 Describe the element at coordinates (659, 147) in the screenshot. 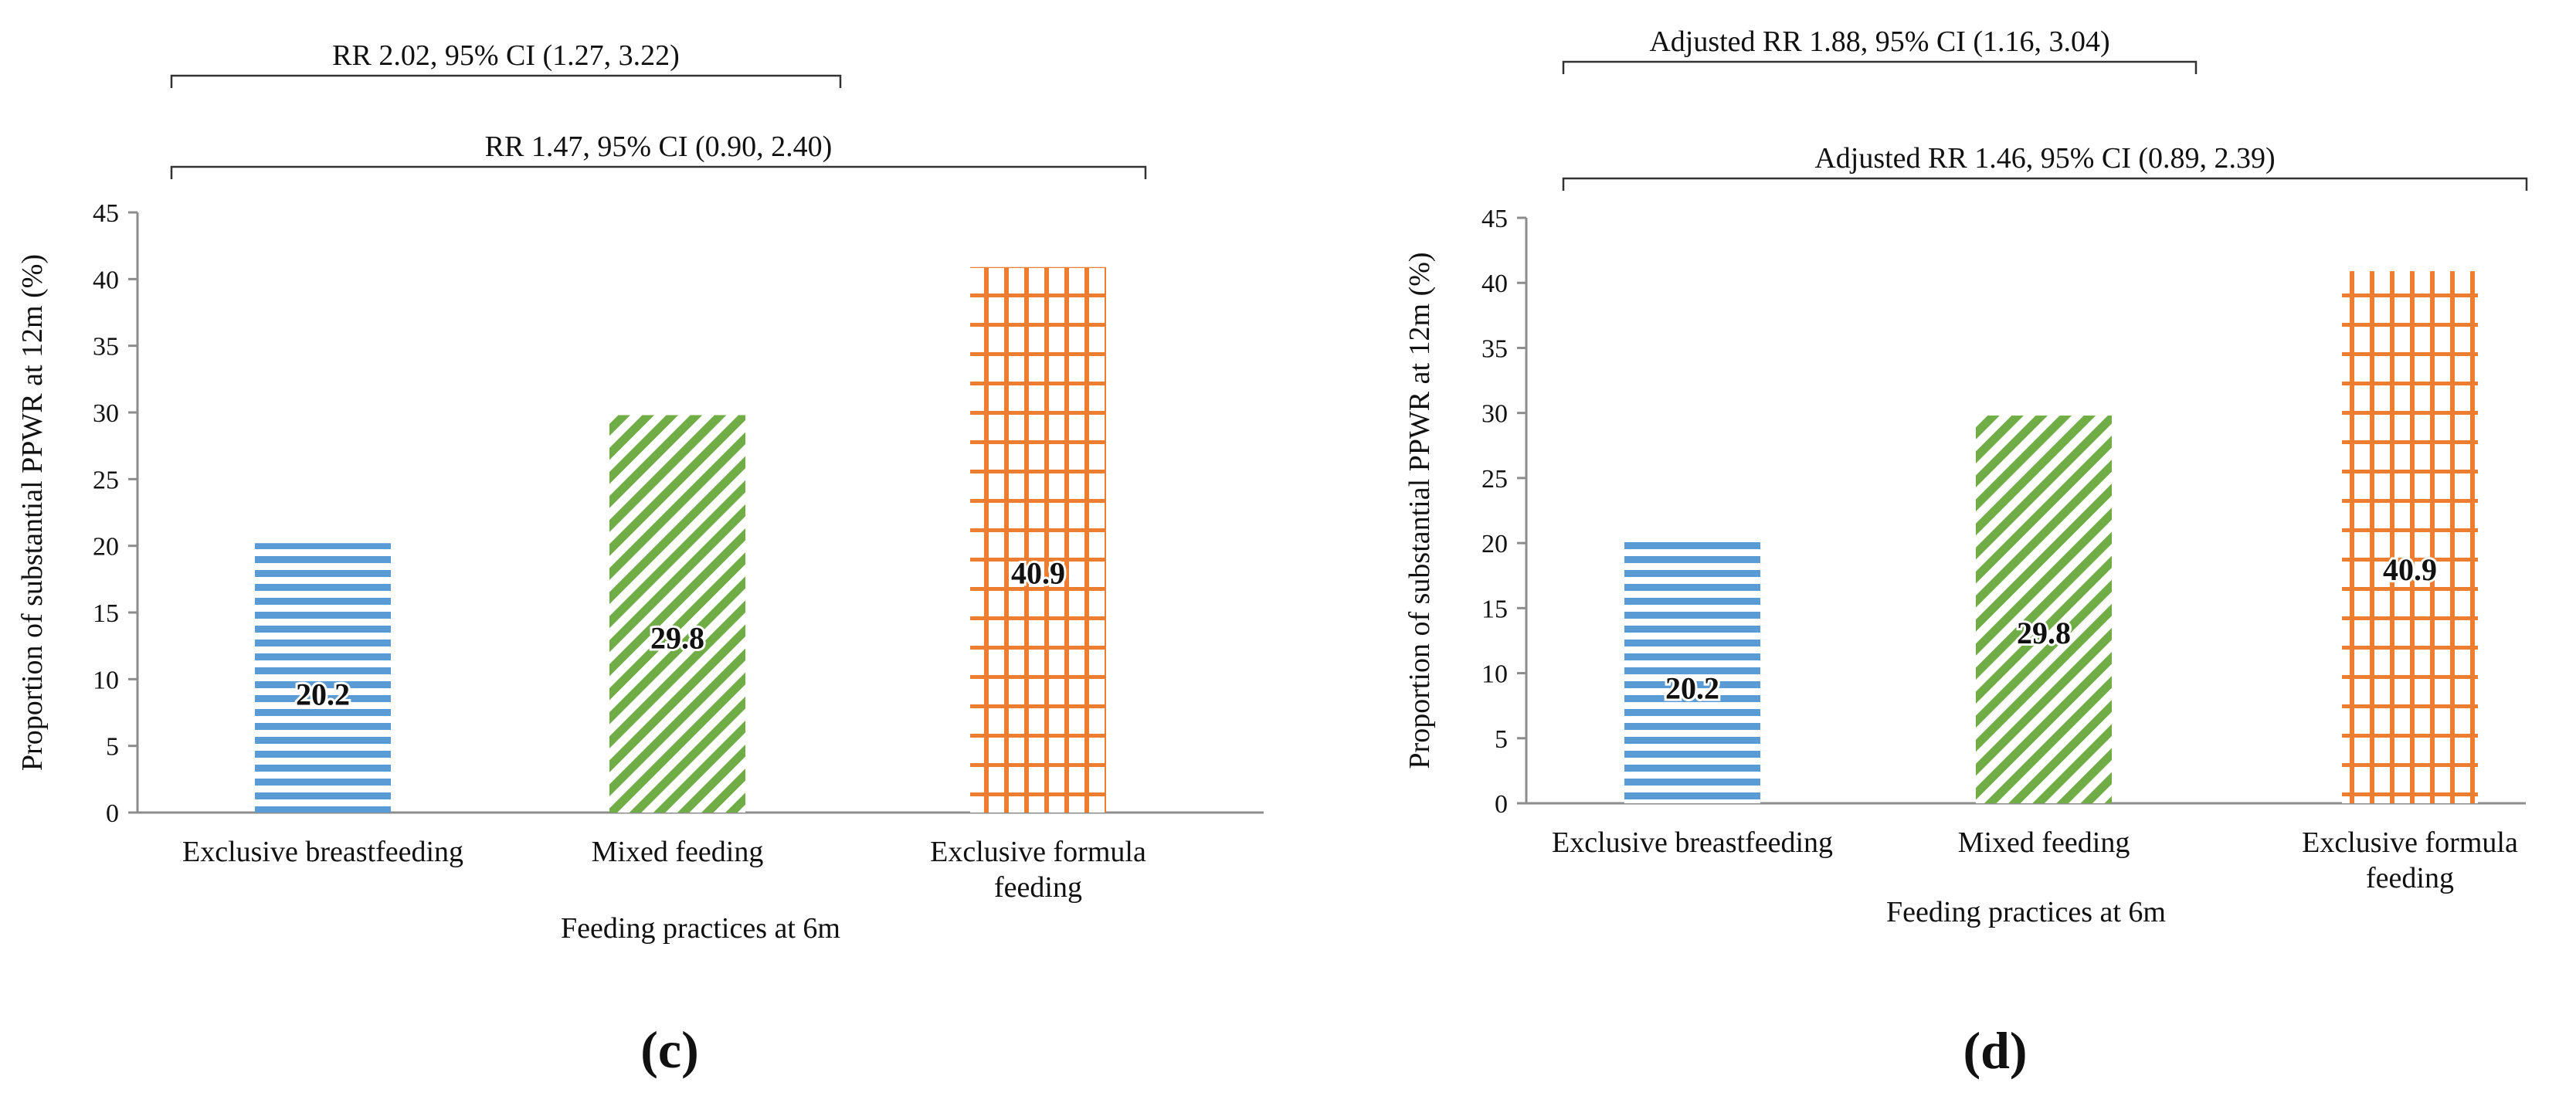

I see `bracket-label: RR 1.47, 95% CI (0.90, 2.40)` at that location.